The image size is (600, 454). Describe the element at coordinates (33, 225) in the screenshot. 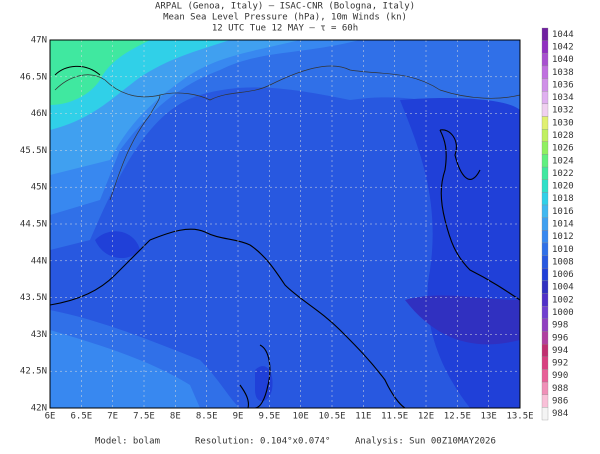

I see `lat-label: 44.5N` at that location.